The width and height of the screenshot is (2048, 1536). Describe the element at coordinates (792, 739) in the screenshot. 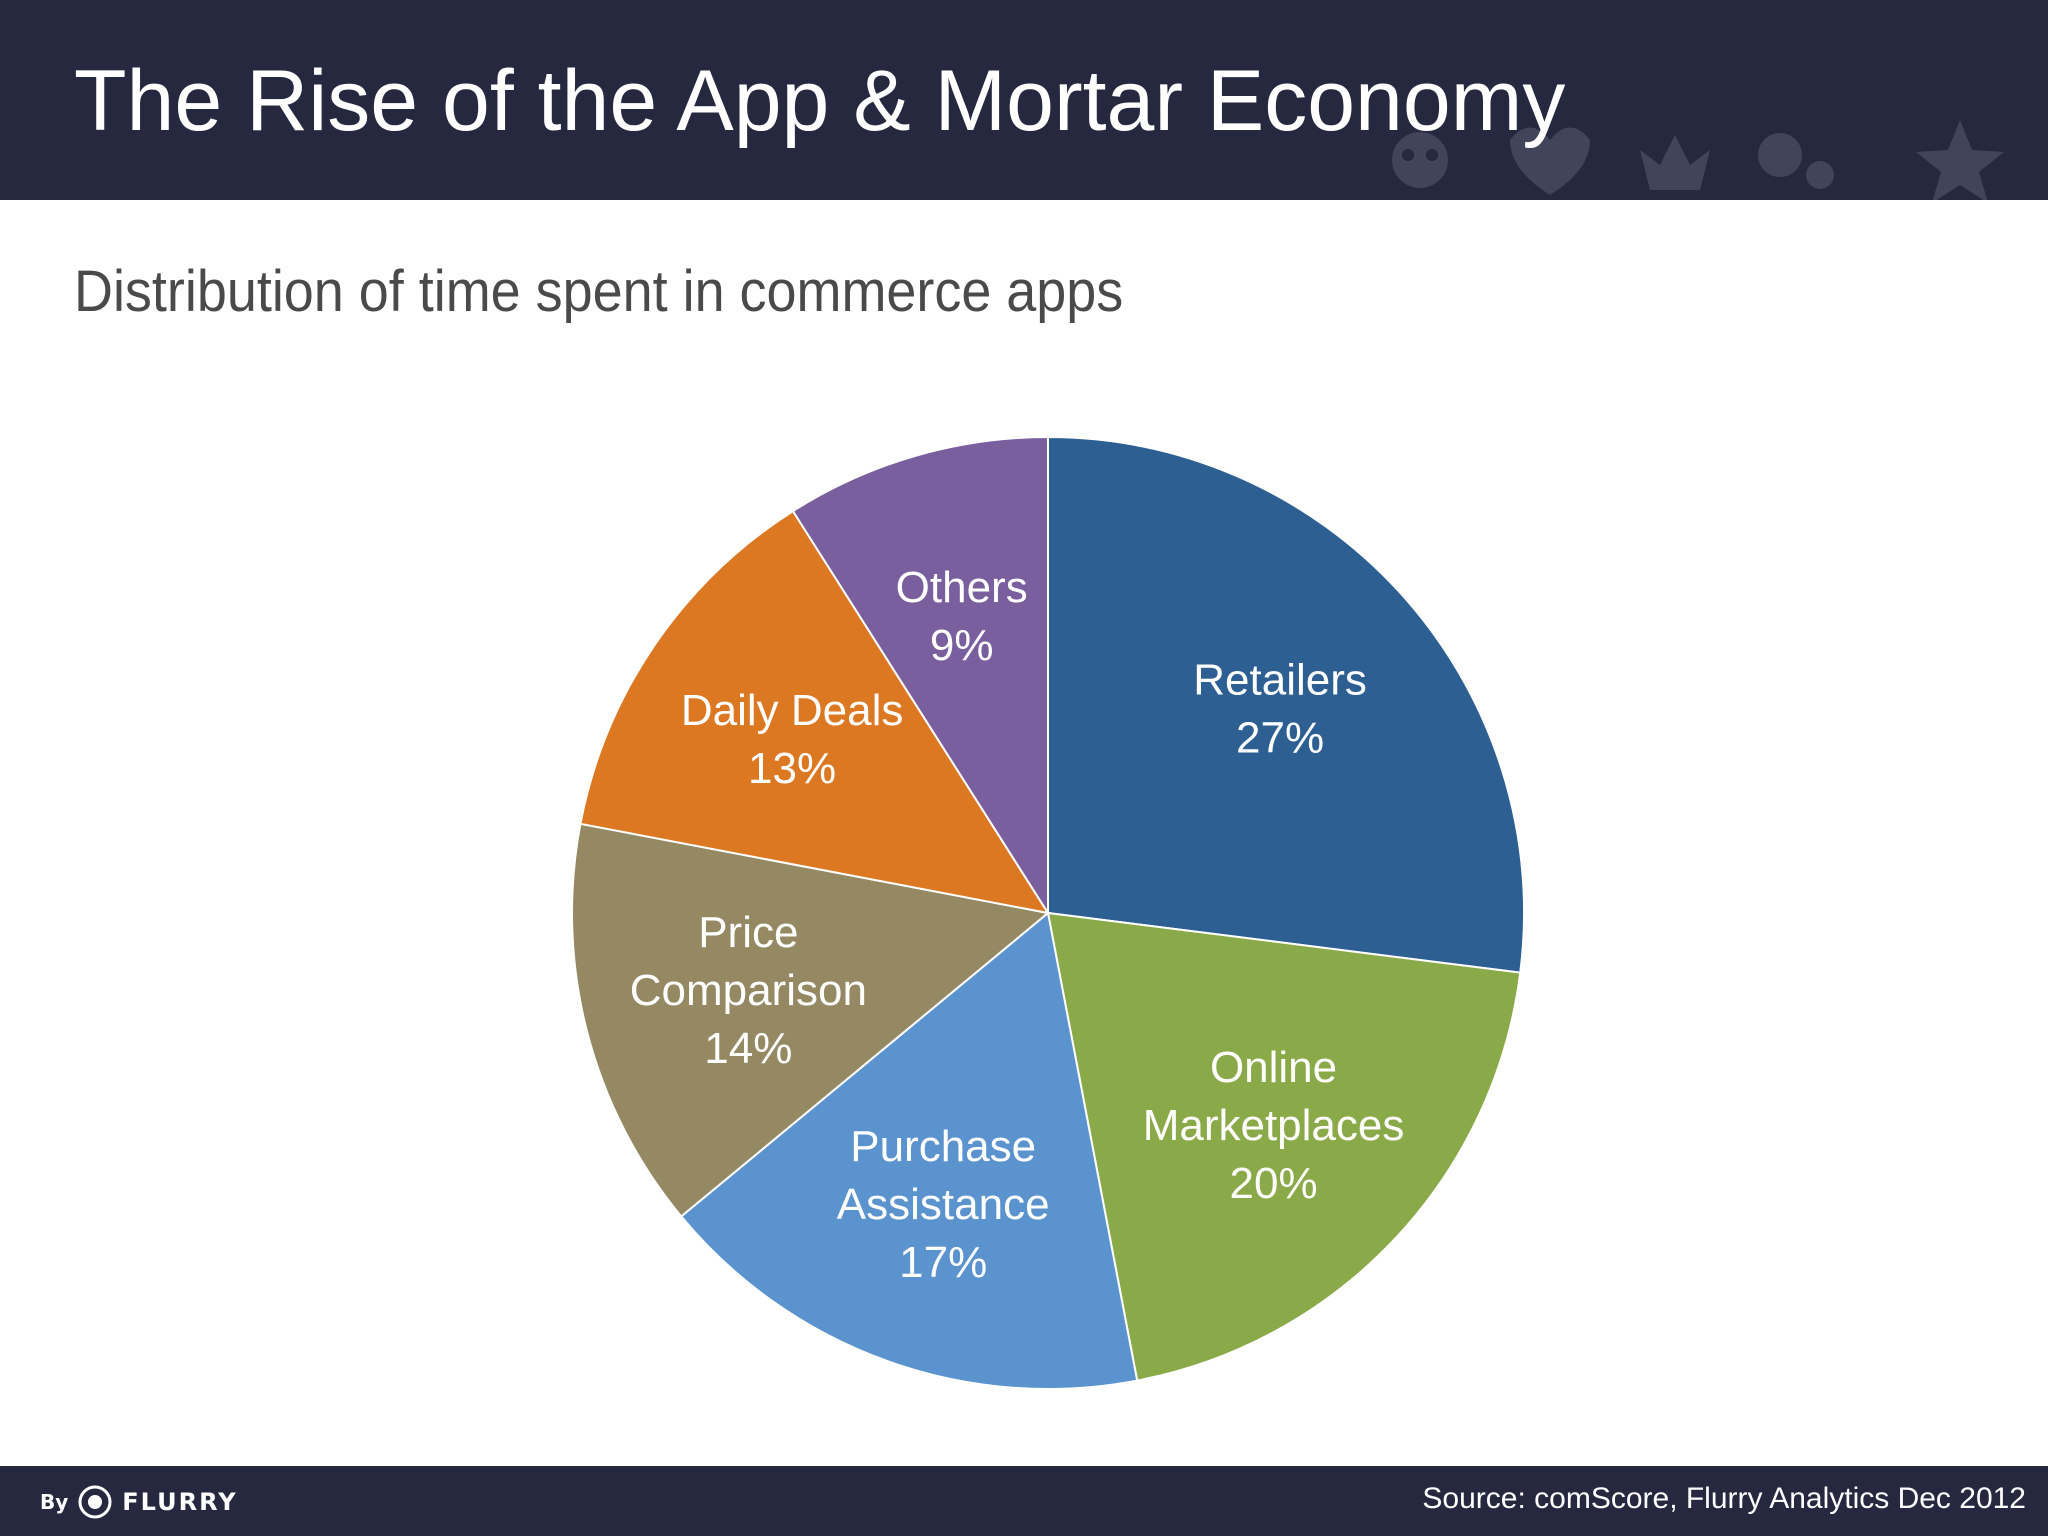

I see `pie-slice-label-4: Daily Deals 13%` at that location.